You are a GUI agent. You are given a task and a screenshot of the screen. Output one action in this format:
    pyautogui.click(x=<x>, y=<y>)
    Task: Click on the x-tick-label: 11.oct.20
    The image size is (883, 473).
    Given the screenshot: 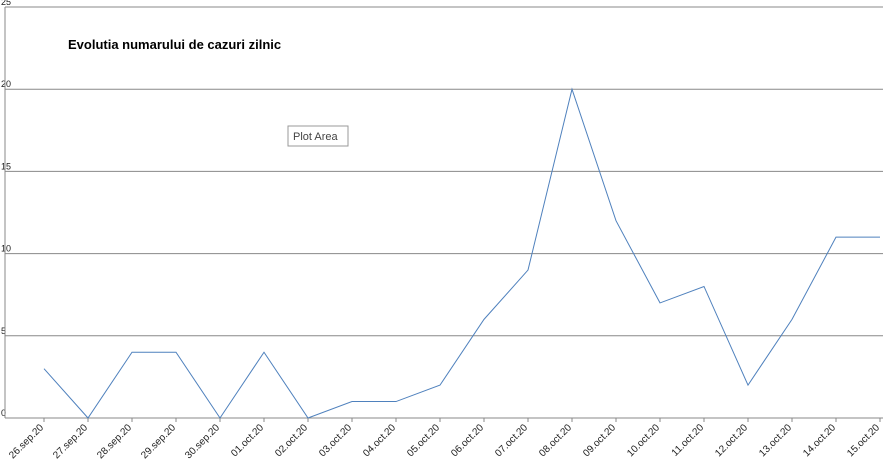 What is the action you would take?
    pyautogui.click(x=688, y=440)
    